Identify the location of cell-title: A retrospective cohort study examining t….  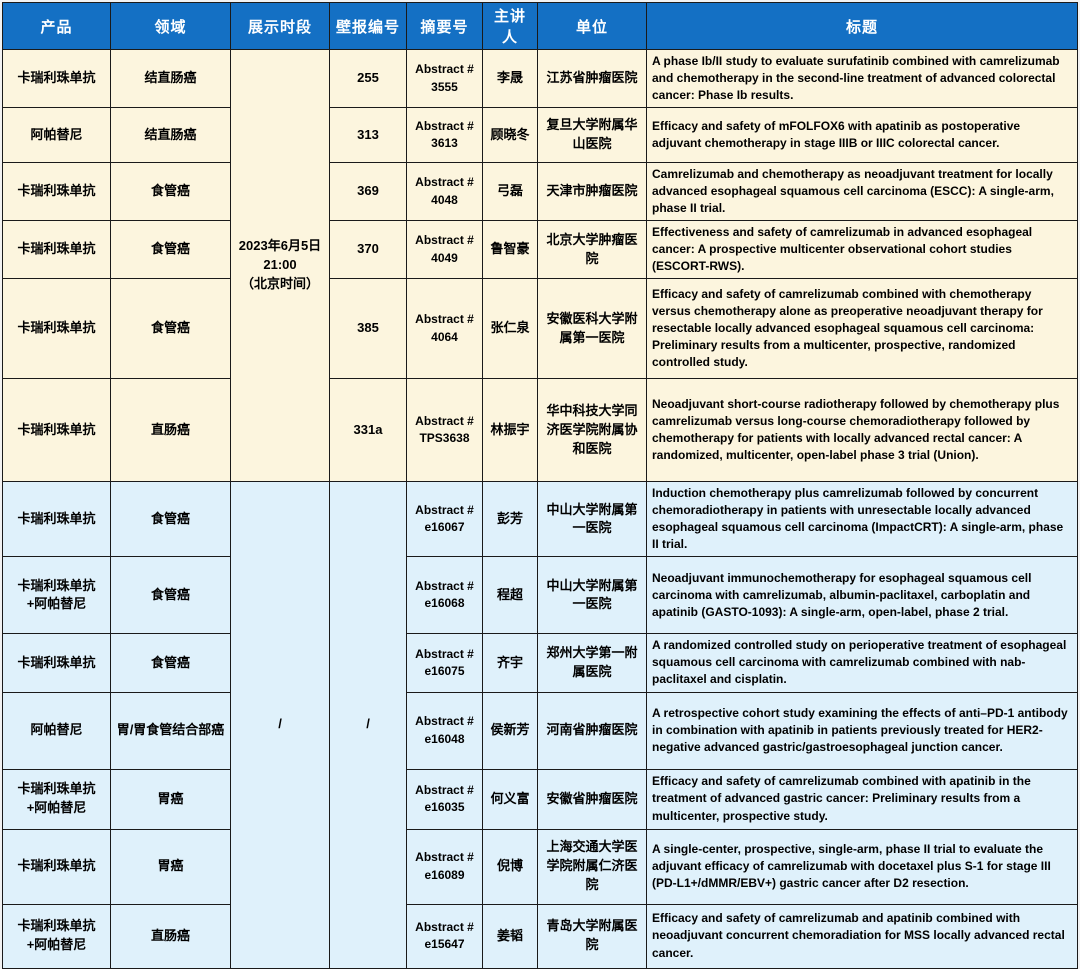
(862, 730).